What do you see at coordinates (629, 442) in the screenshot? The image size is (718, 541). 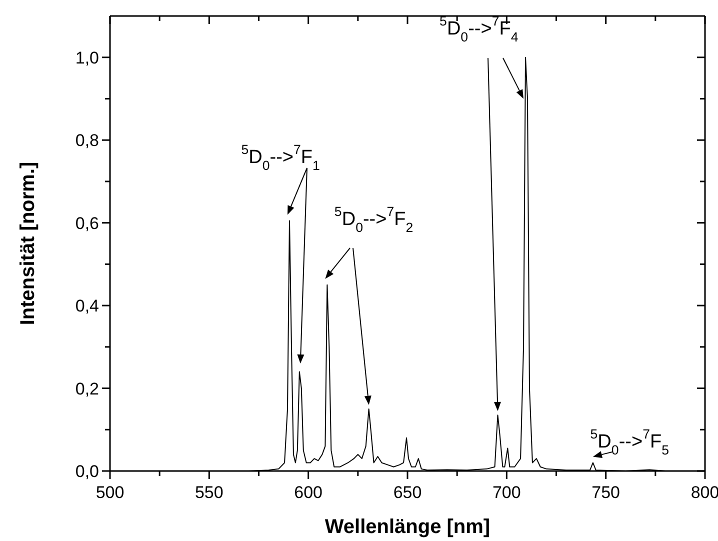 I see `annotation: $^{5}$D$_{0}$-->$^{7}$F$_{5}$` at bounding box center [629, 442].